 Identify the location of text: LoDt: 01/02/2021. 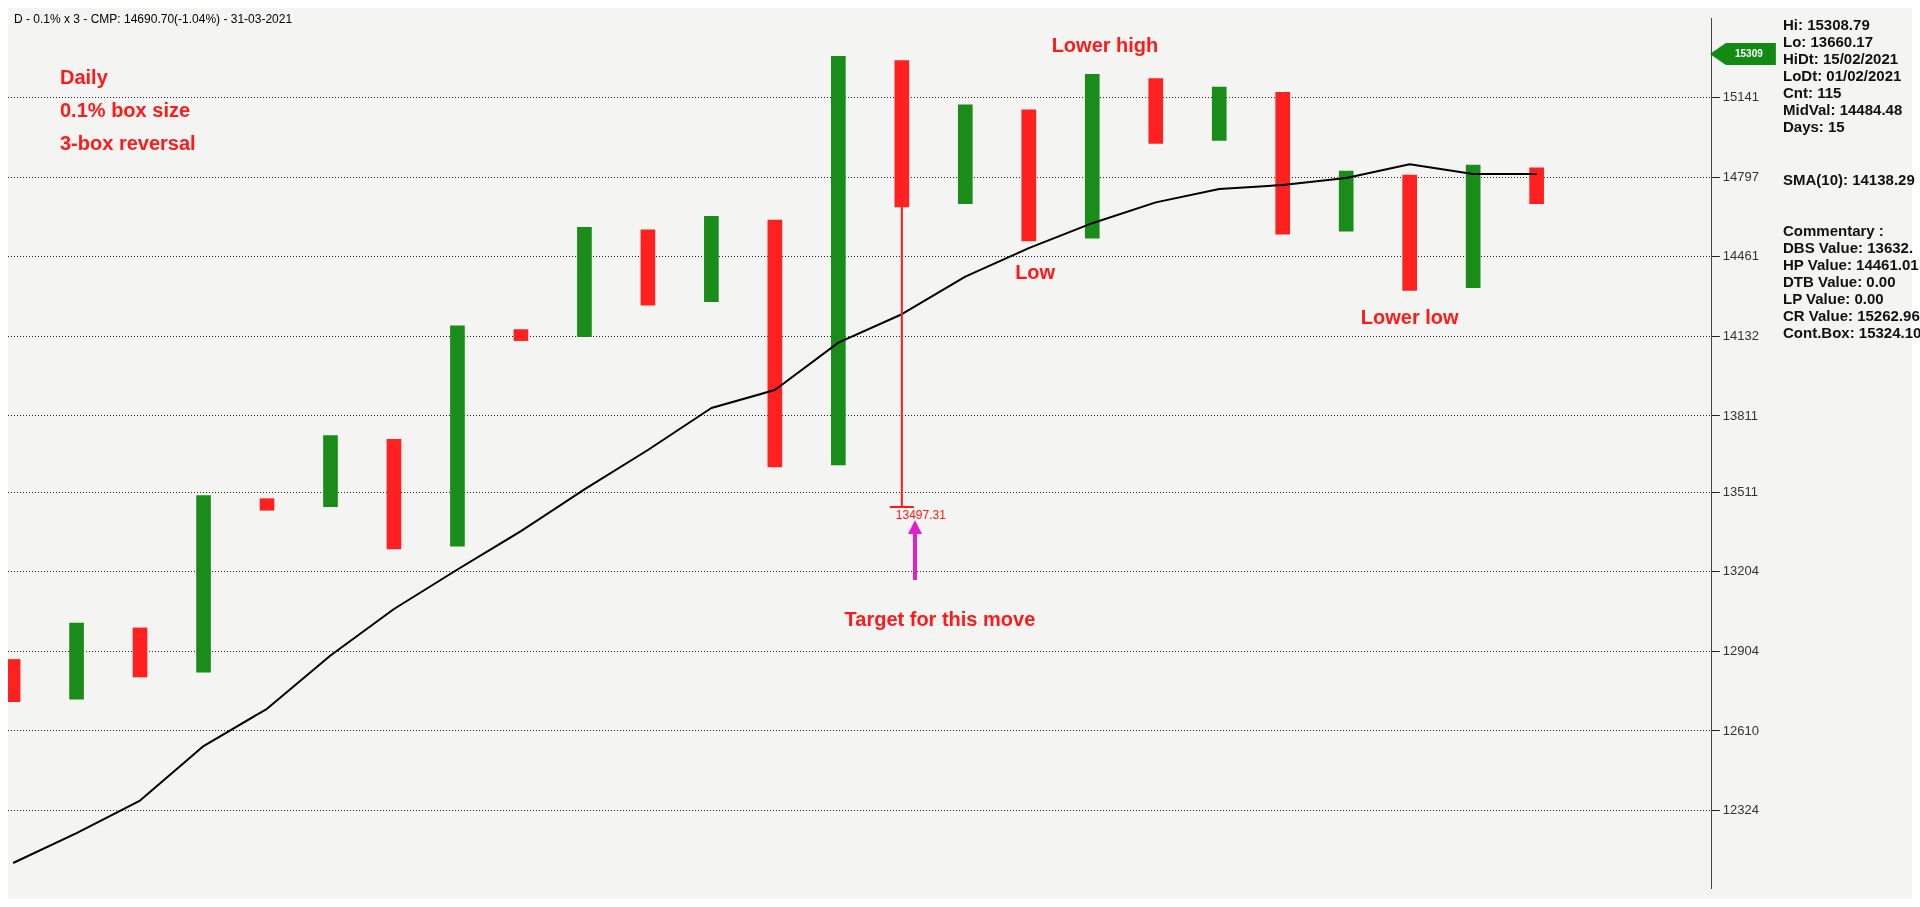
(1842, 75).